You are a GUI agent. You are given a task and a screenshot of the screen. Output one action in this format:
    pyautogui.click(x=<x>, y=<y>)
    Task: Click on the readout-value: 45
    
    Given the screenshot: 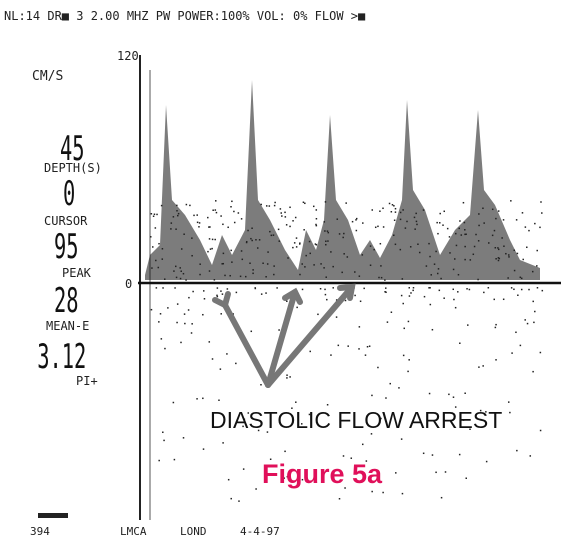 What is the action you would take?
    pyautogui.click(x=72, y=148)
    